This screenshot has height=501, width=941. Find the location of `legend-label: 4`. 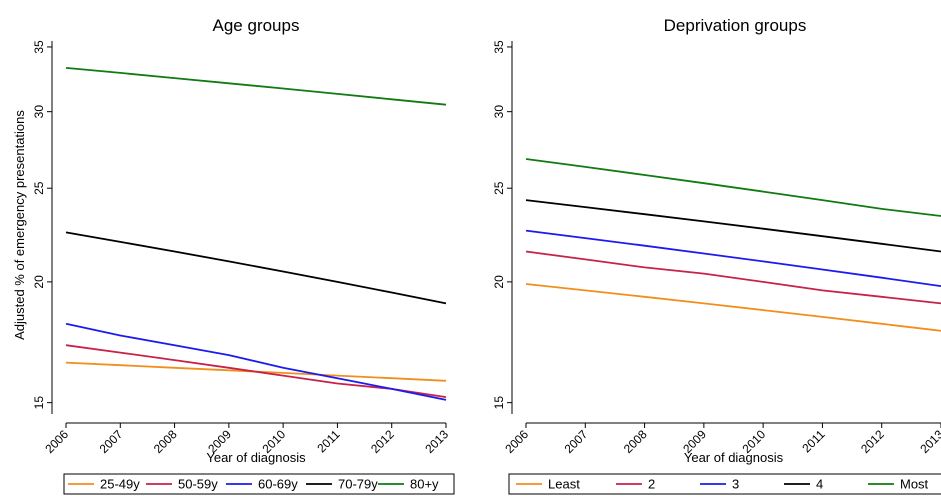

legend-label: 4 is located at coordinates (819, 484).